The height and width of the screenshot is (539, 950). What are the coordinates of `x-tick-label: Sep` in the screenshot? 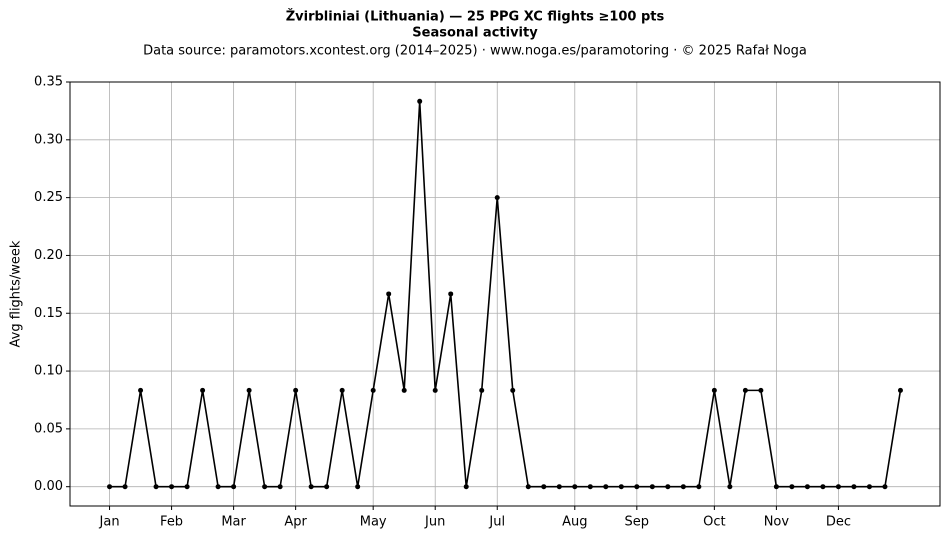 It's located at (637, 522).